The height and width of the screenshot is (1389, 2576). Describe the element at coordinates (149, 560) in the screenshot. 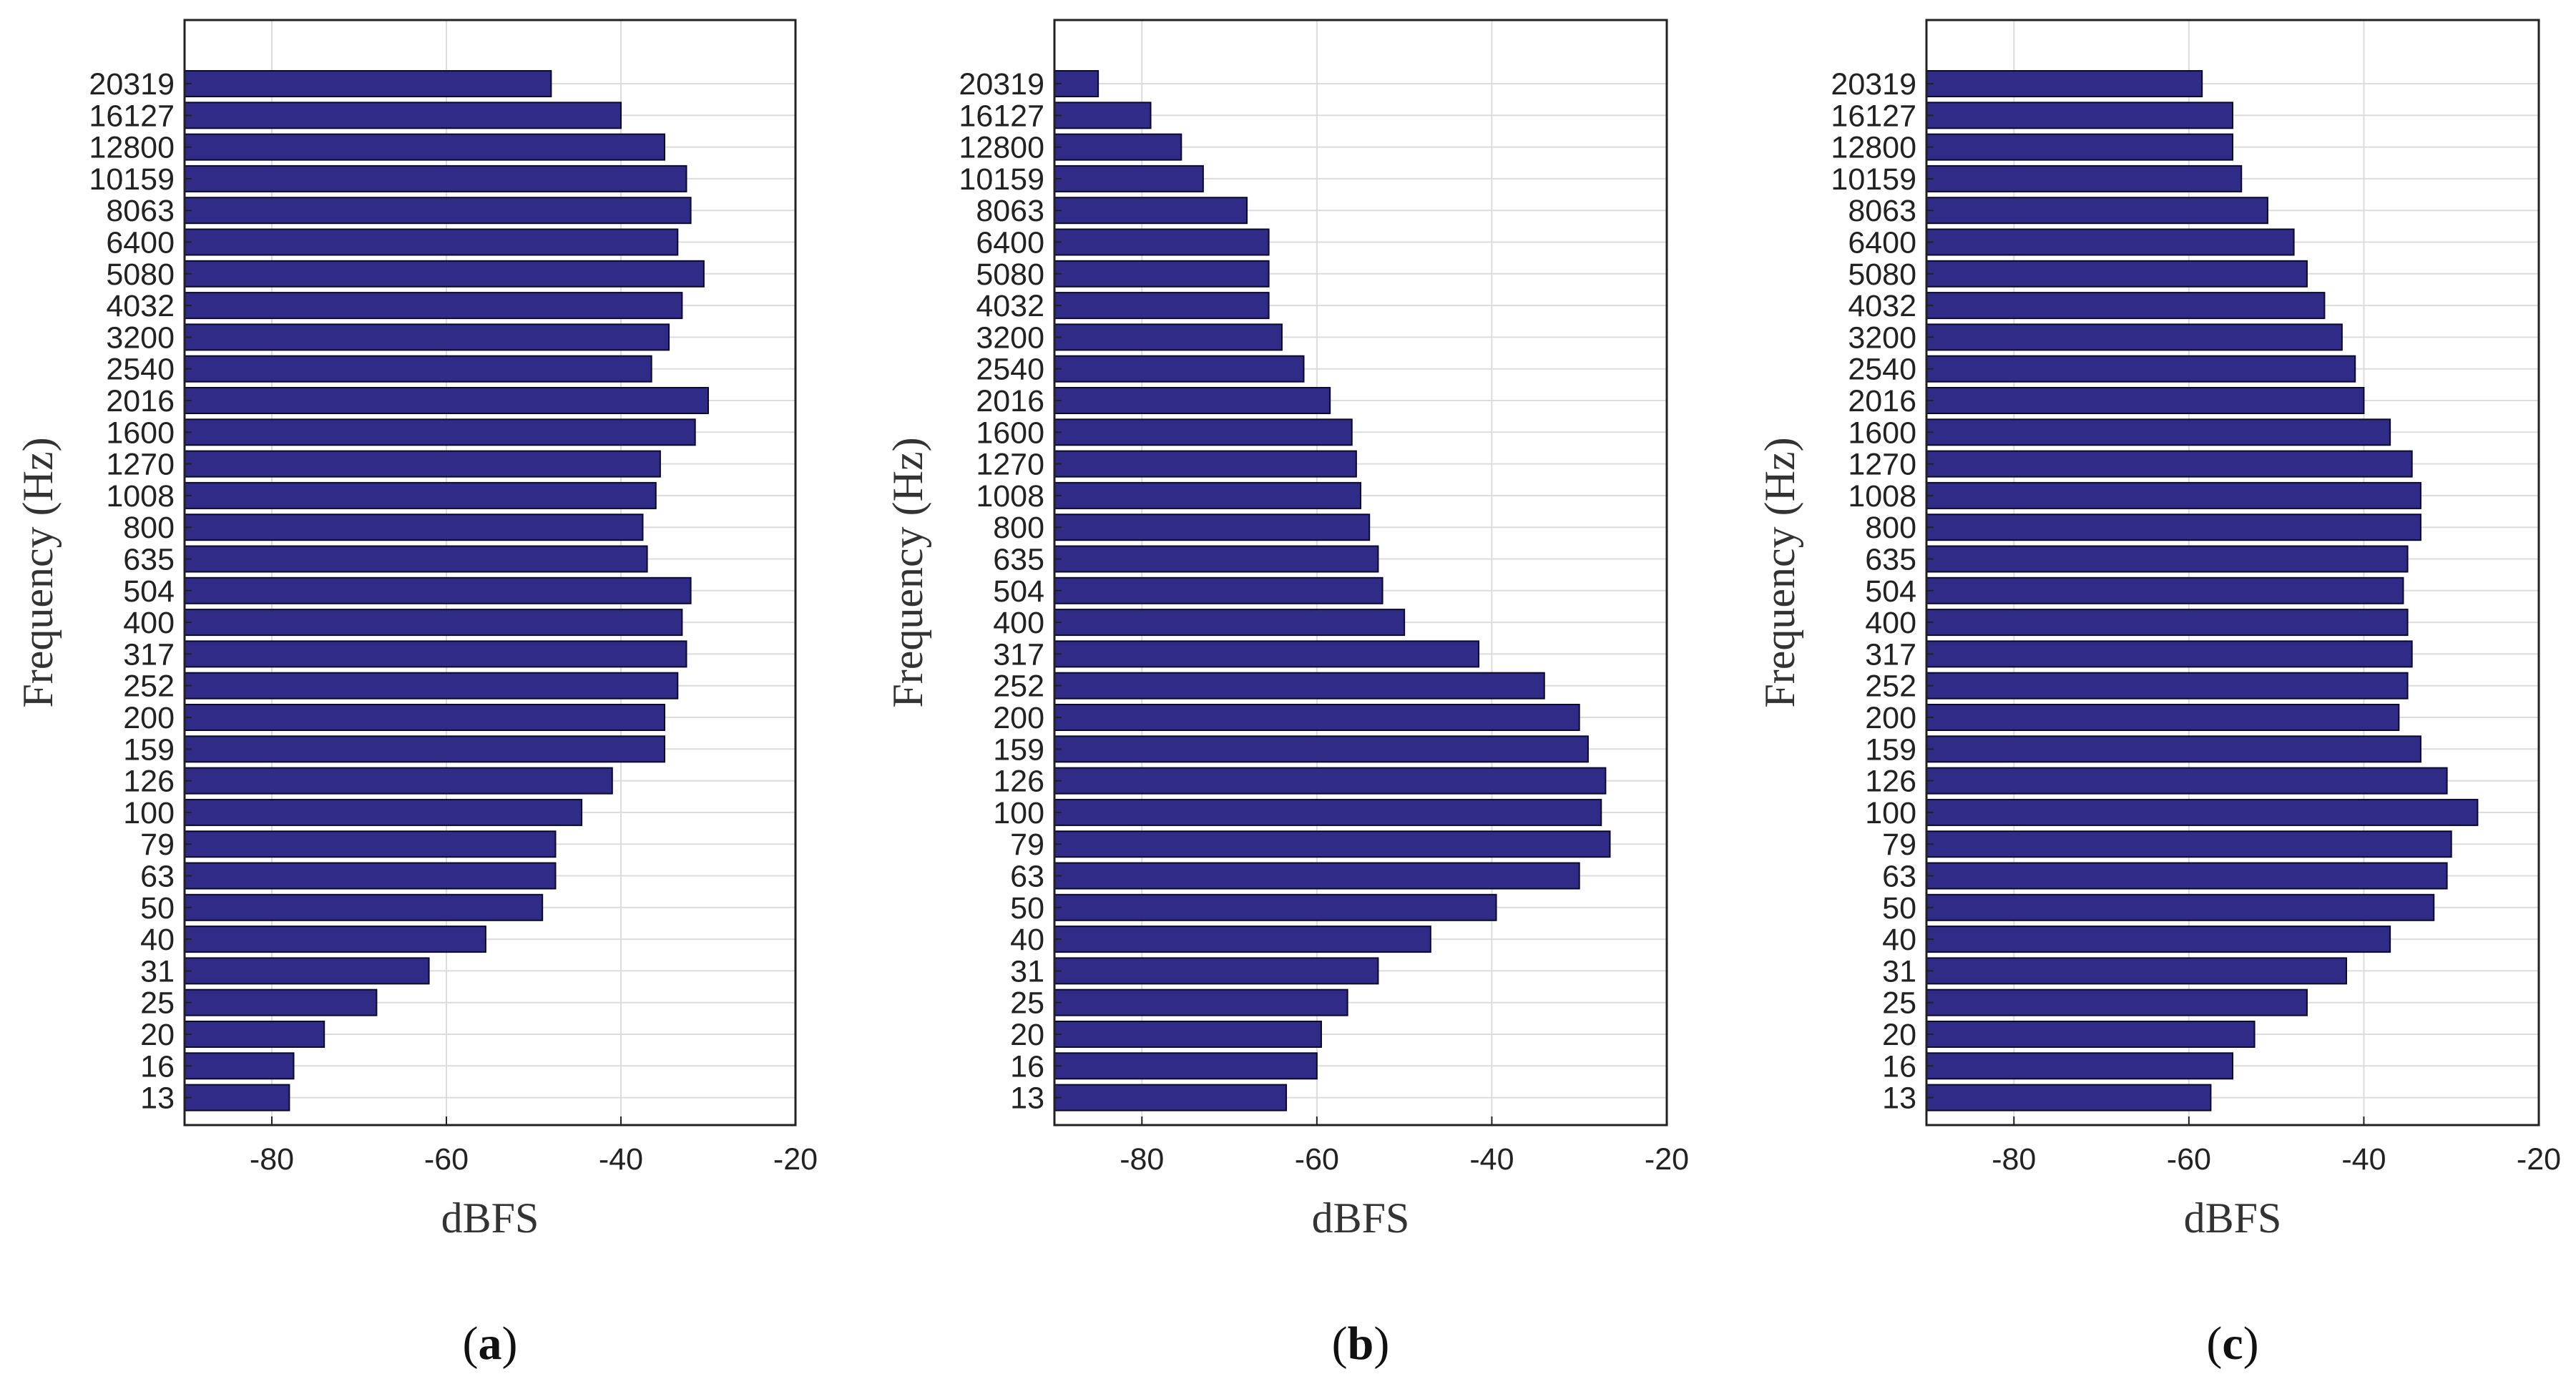

I see `y-tick-label: 635` at that location.